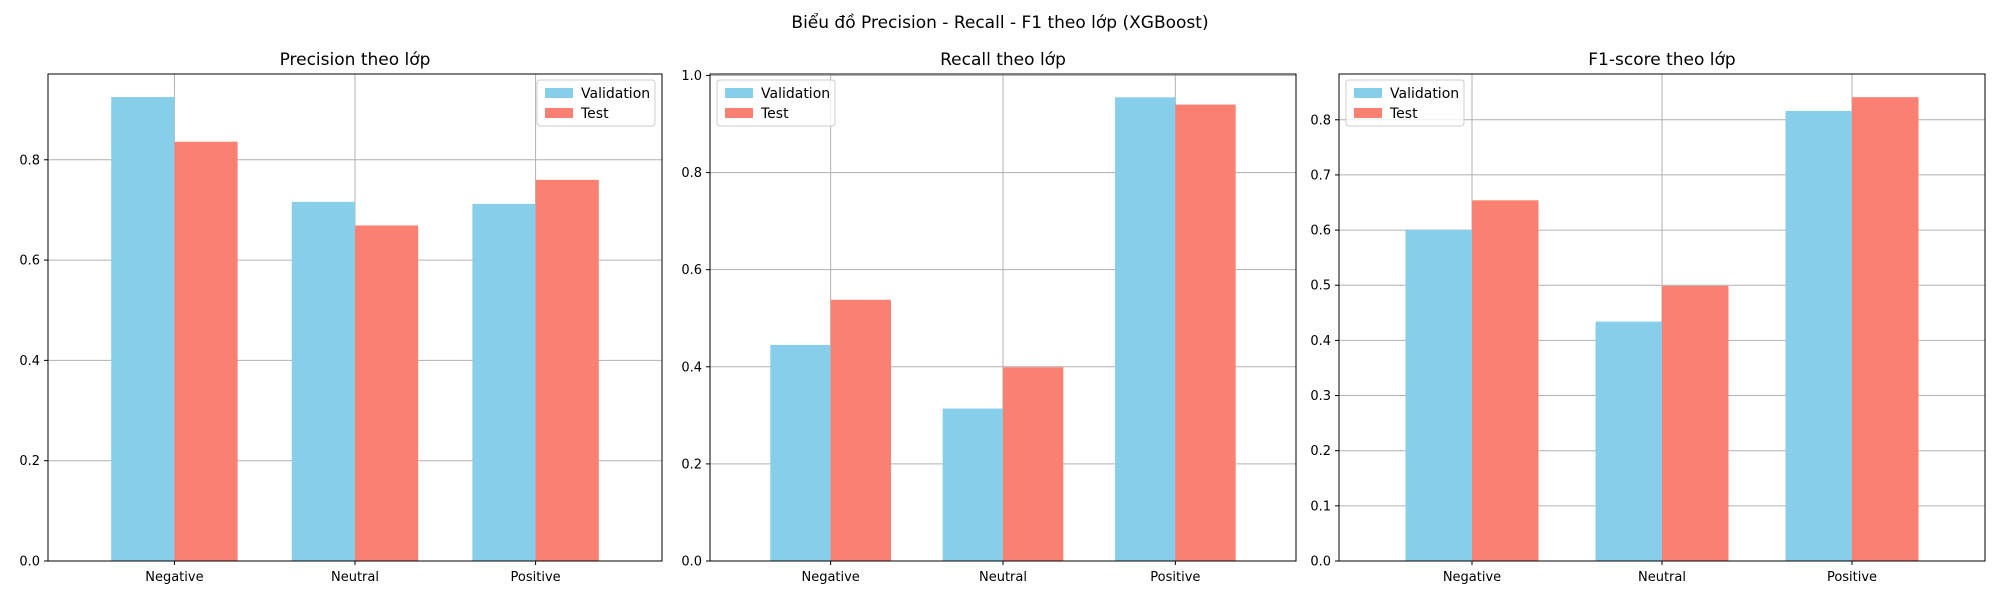  I want to click on y-tick-label: 0.5, so click(1320, 286).